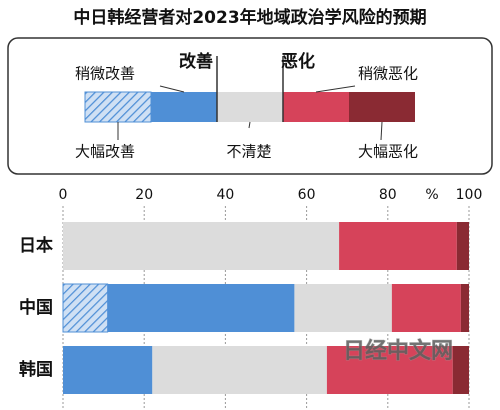 This screenshot has width=500, height=410. Describe the element at coordinates (388, 74) in the screenshot. I see `legend-label: 稍微恶化` at that location.